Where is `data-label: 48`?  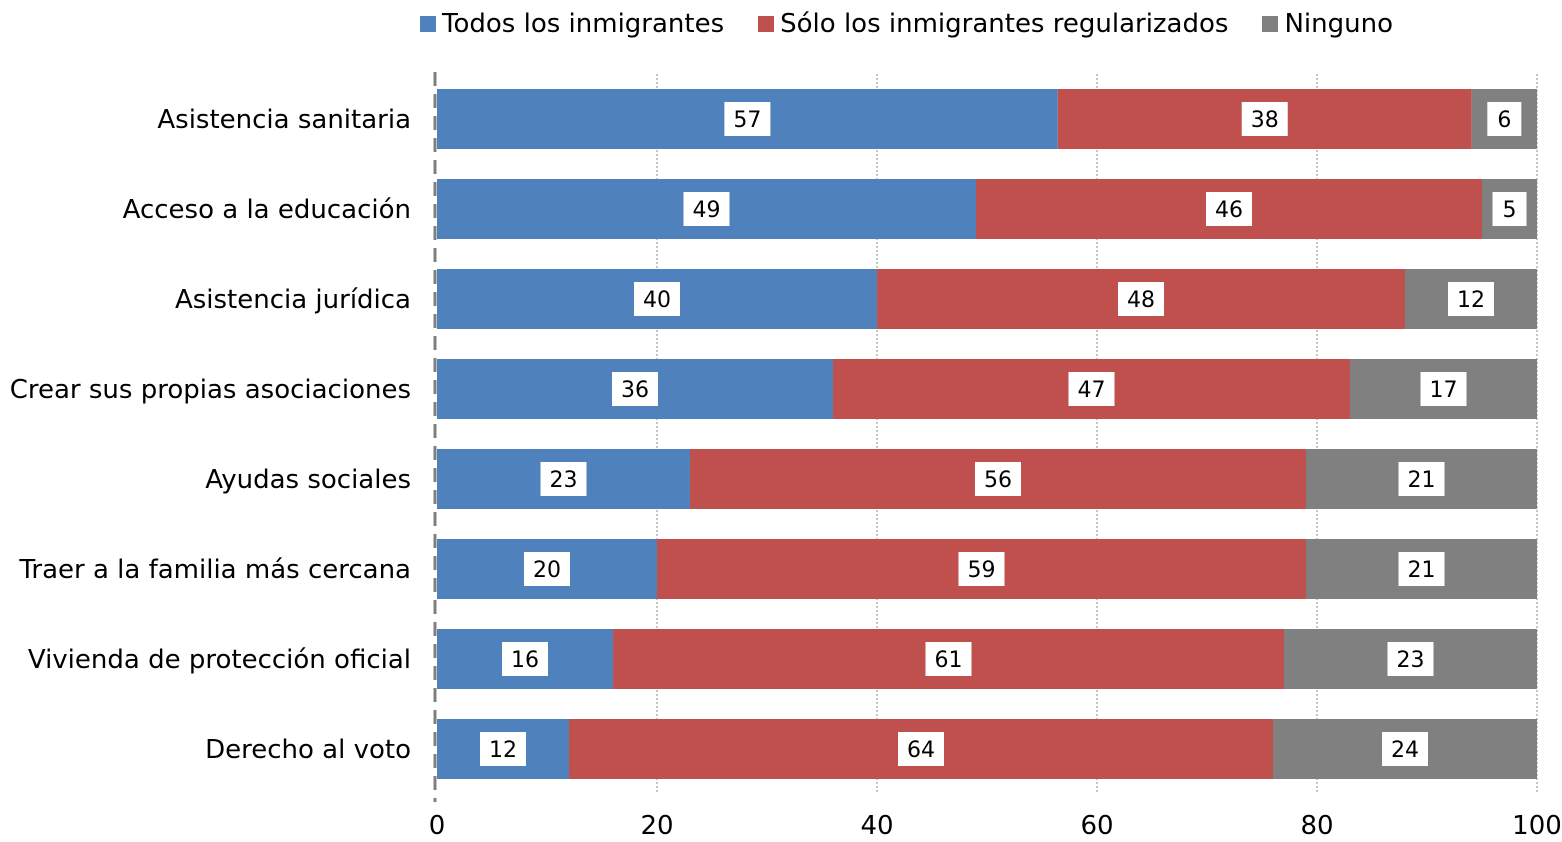
data-label: 48 is located at coordinates (1141, 300).